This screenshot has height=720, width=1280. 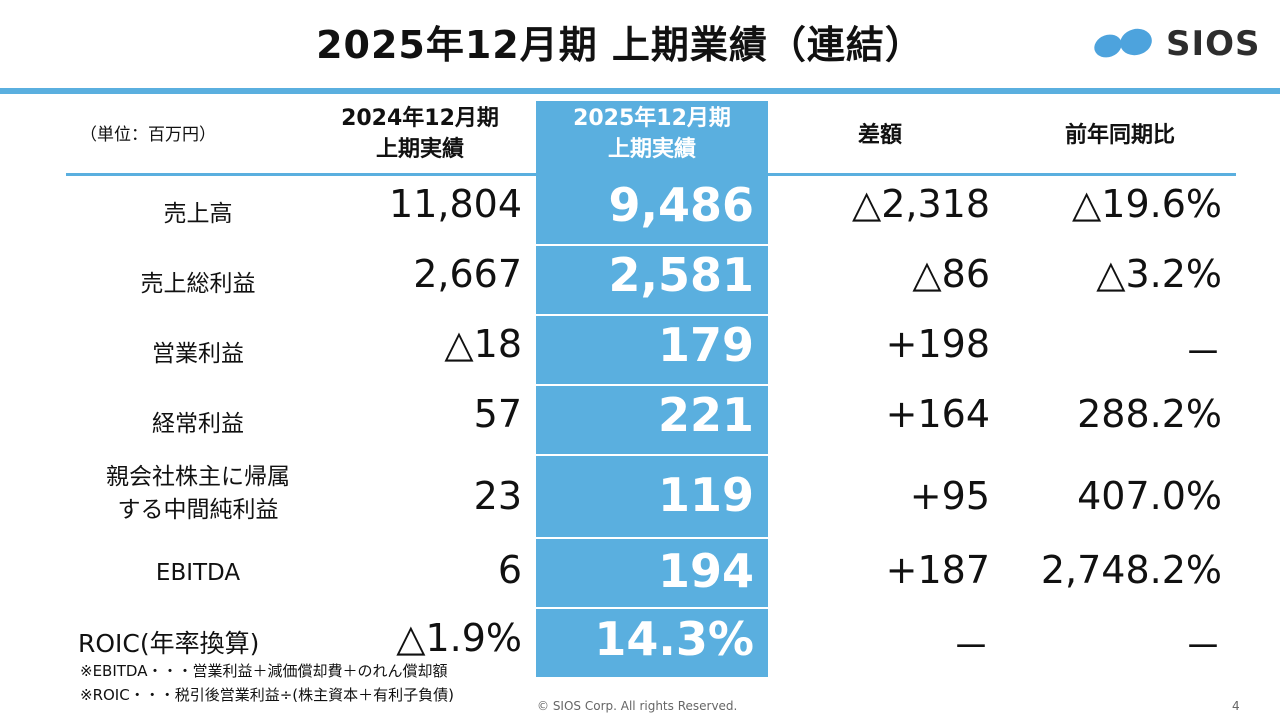 What do you see at coordinates (198, 284) in the screenshot?
I see `row-label-gross-profit: 売上総利益` at bounding box center [198, 284].